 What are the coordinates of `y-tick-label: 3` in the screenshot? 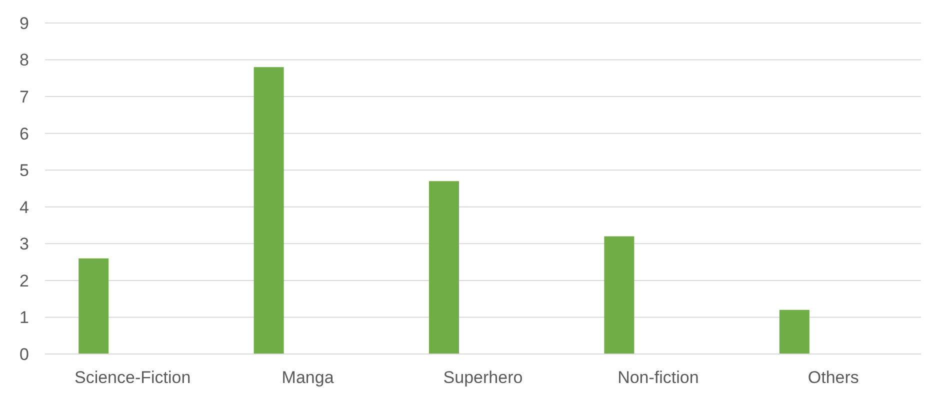 It's located at (24, 244).